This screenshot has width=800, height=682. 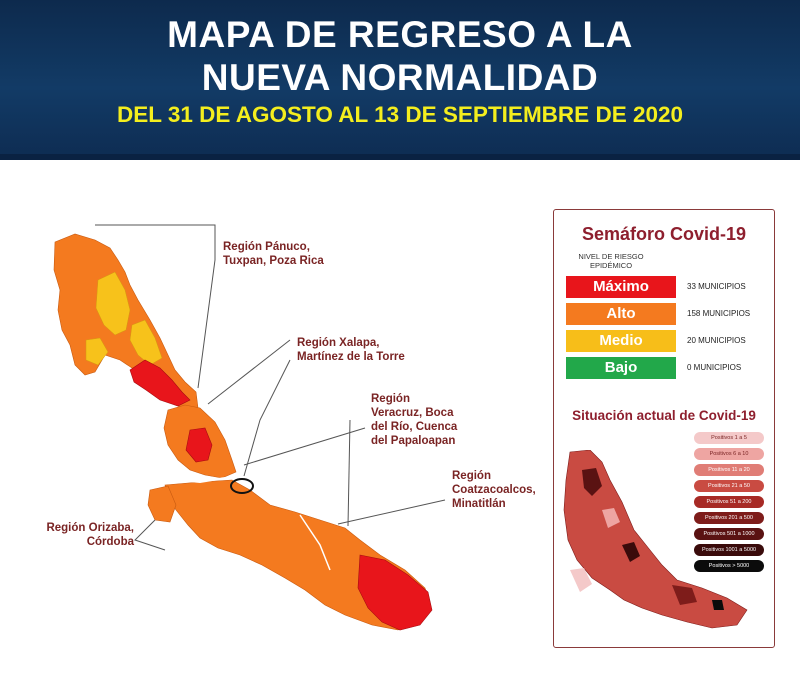 I want to click on mini-map-mexico, so click(x=655, y=539).